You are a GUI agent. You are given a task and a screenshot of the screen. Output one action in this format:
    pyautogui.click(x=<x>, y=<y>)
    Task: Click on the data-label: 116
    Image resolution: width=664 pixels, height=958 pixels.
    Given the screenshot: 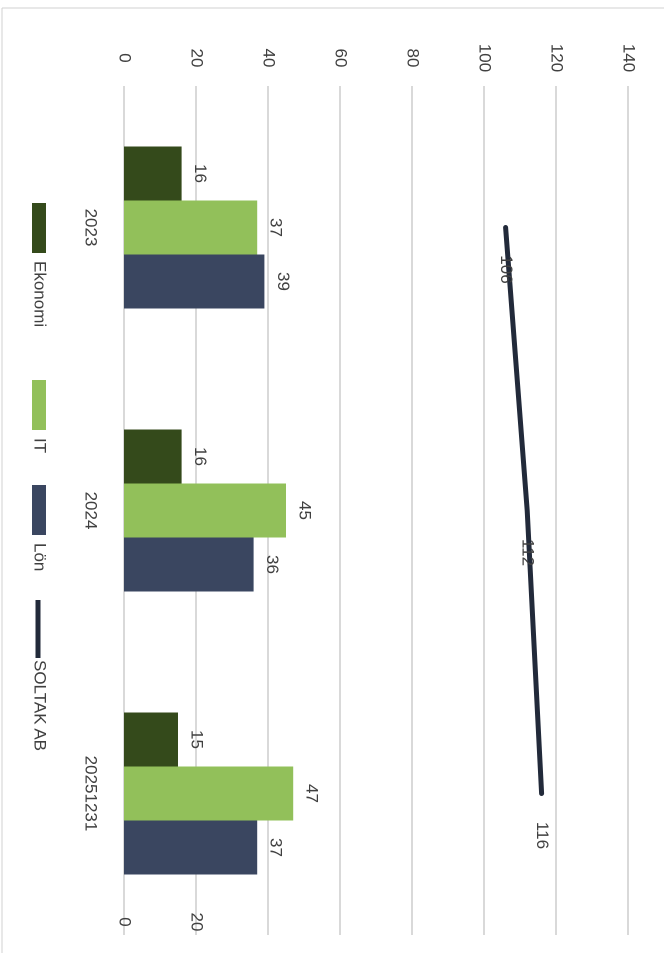 What is the action you would take?
    pyautogui.click(x=542, y=835)
    